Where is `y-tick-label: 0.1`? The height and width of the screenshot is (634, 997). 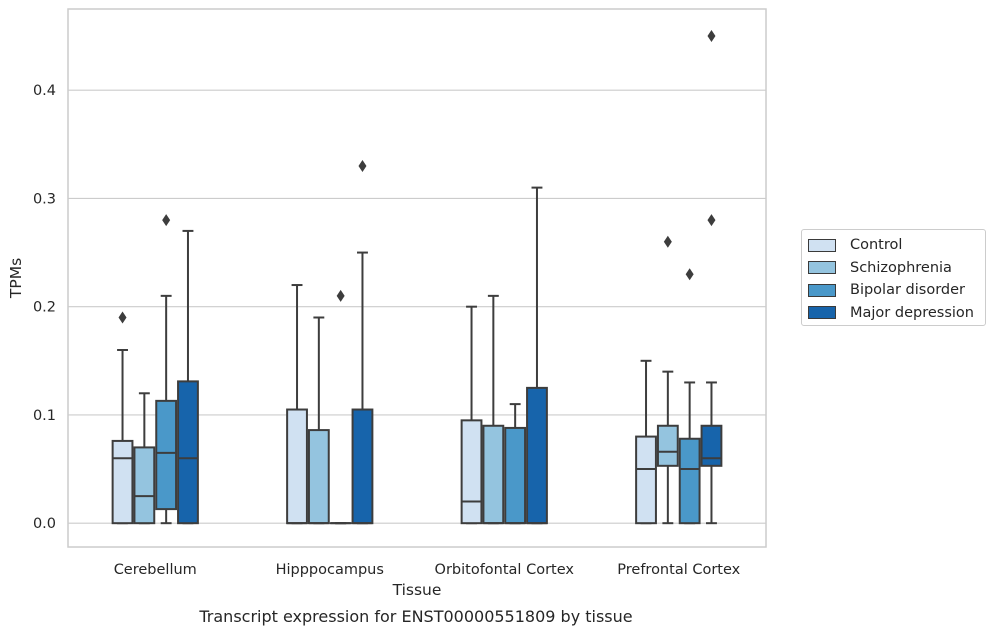 y-tick-label: 0.1 is located at coordinates (44, 416).